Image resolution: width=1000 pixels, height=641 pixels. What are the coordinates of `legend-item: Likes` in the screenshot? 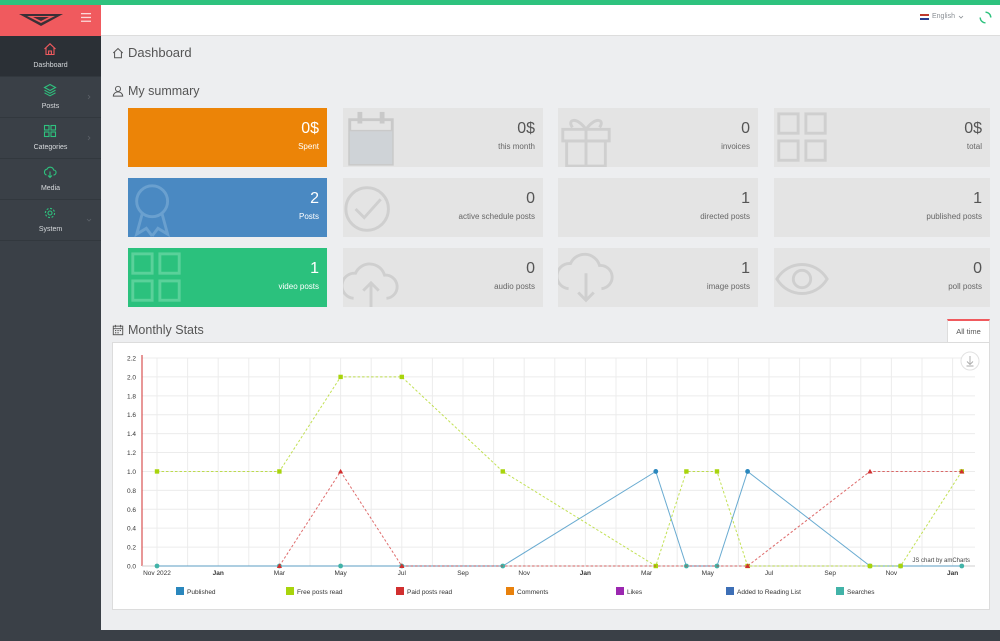 It's located at (629, 591).